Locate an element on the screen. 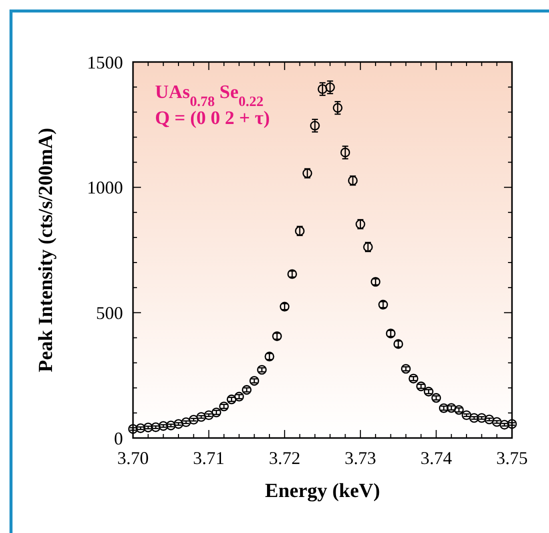 This screenshot has height=533, width=549. annotation: UAs$_{0.78}$ Se$_{0.22}$ is located at coordinates (209, 96).